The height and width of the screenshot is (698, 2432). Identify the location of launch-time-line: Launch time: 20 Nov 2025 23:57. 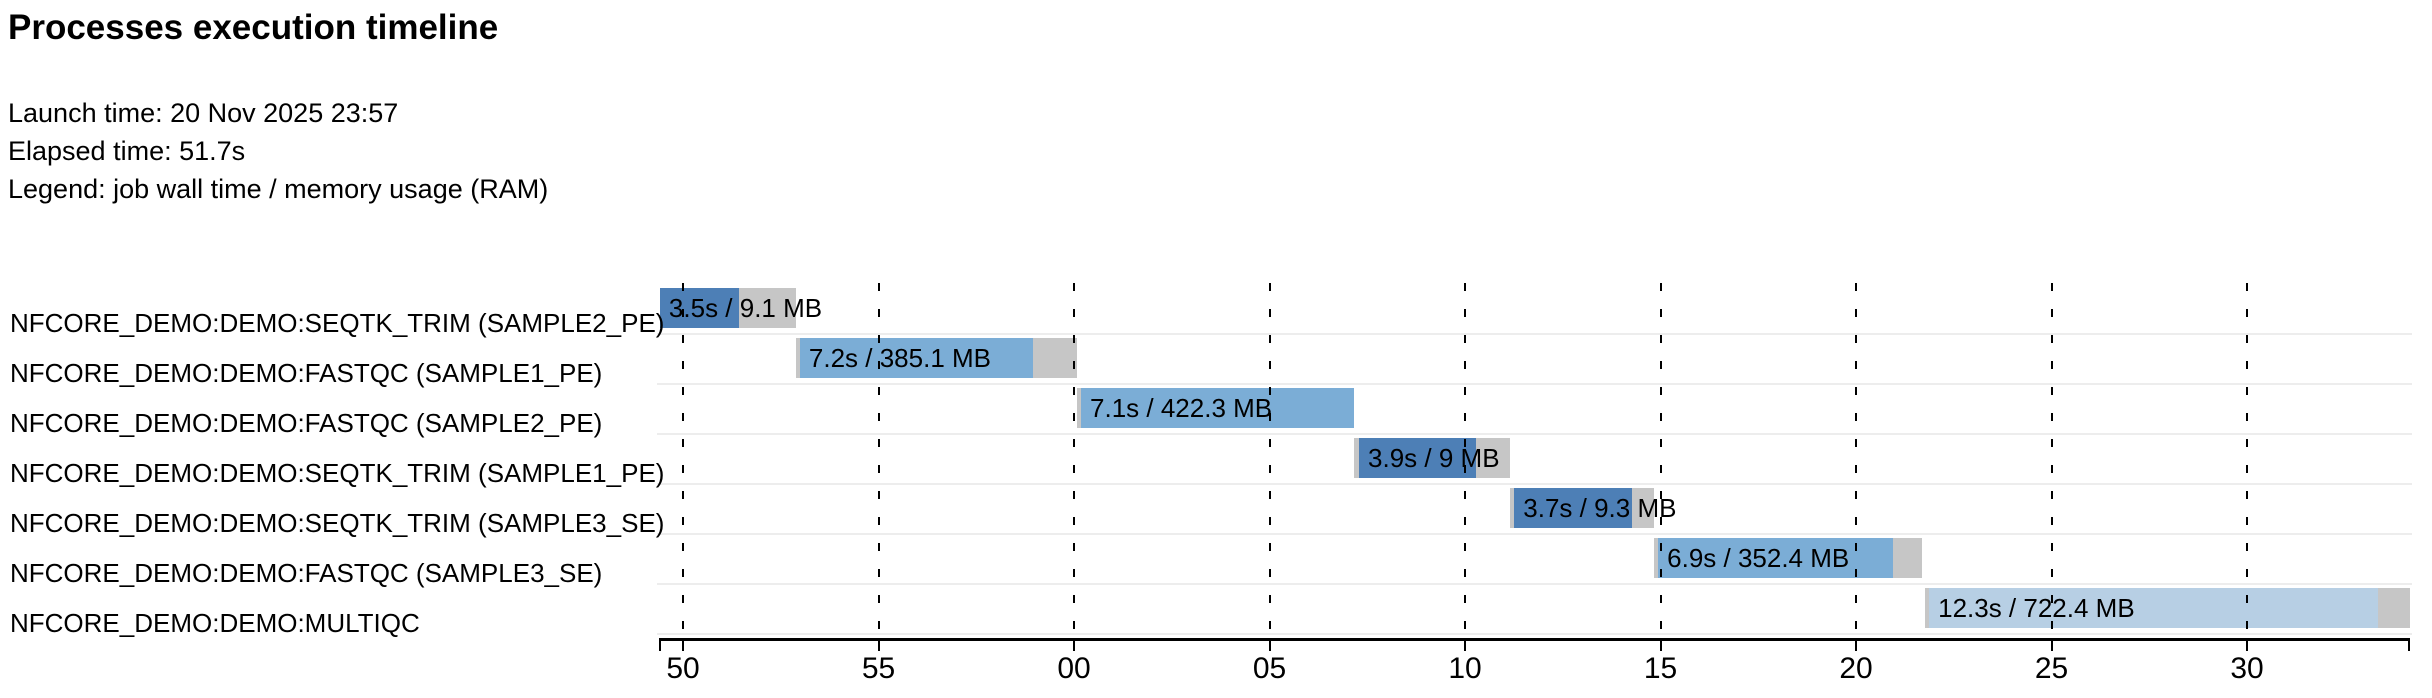
(203, 113).